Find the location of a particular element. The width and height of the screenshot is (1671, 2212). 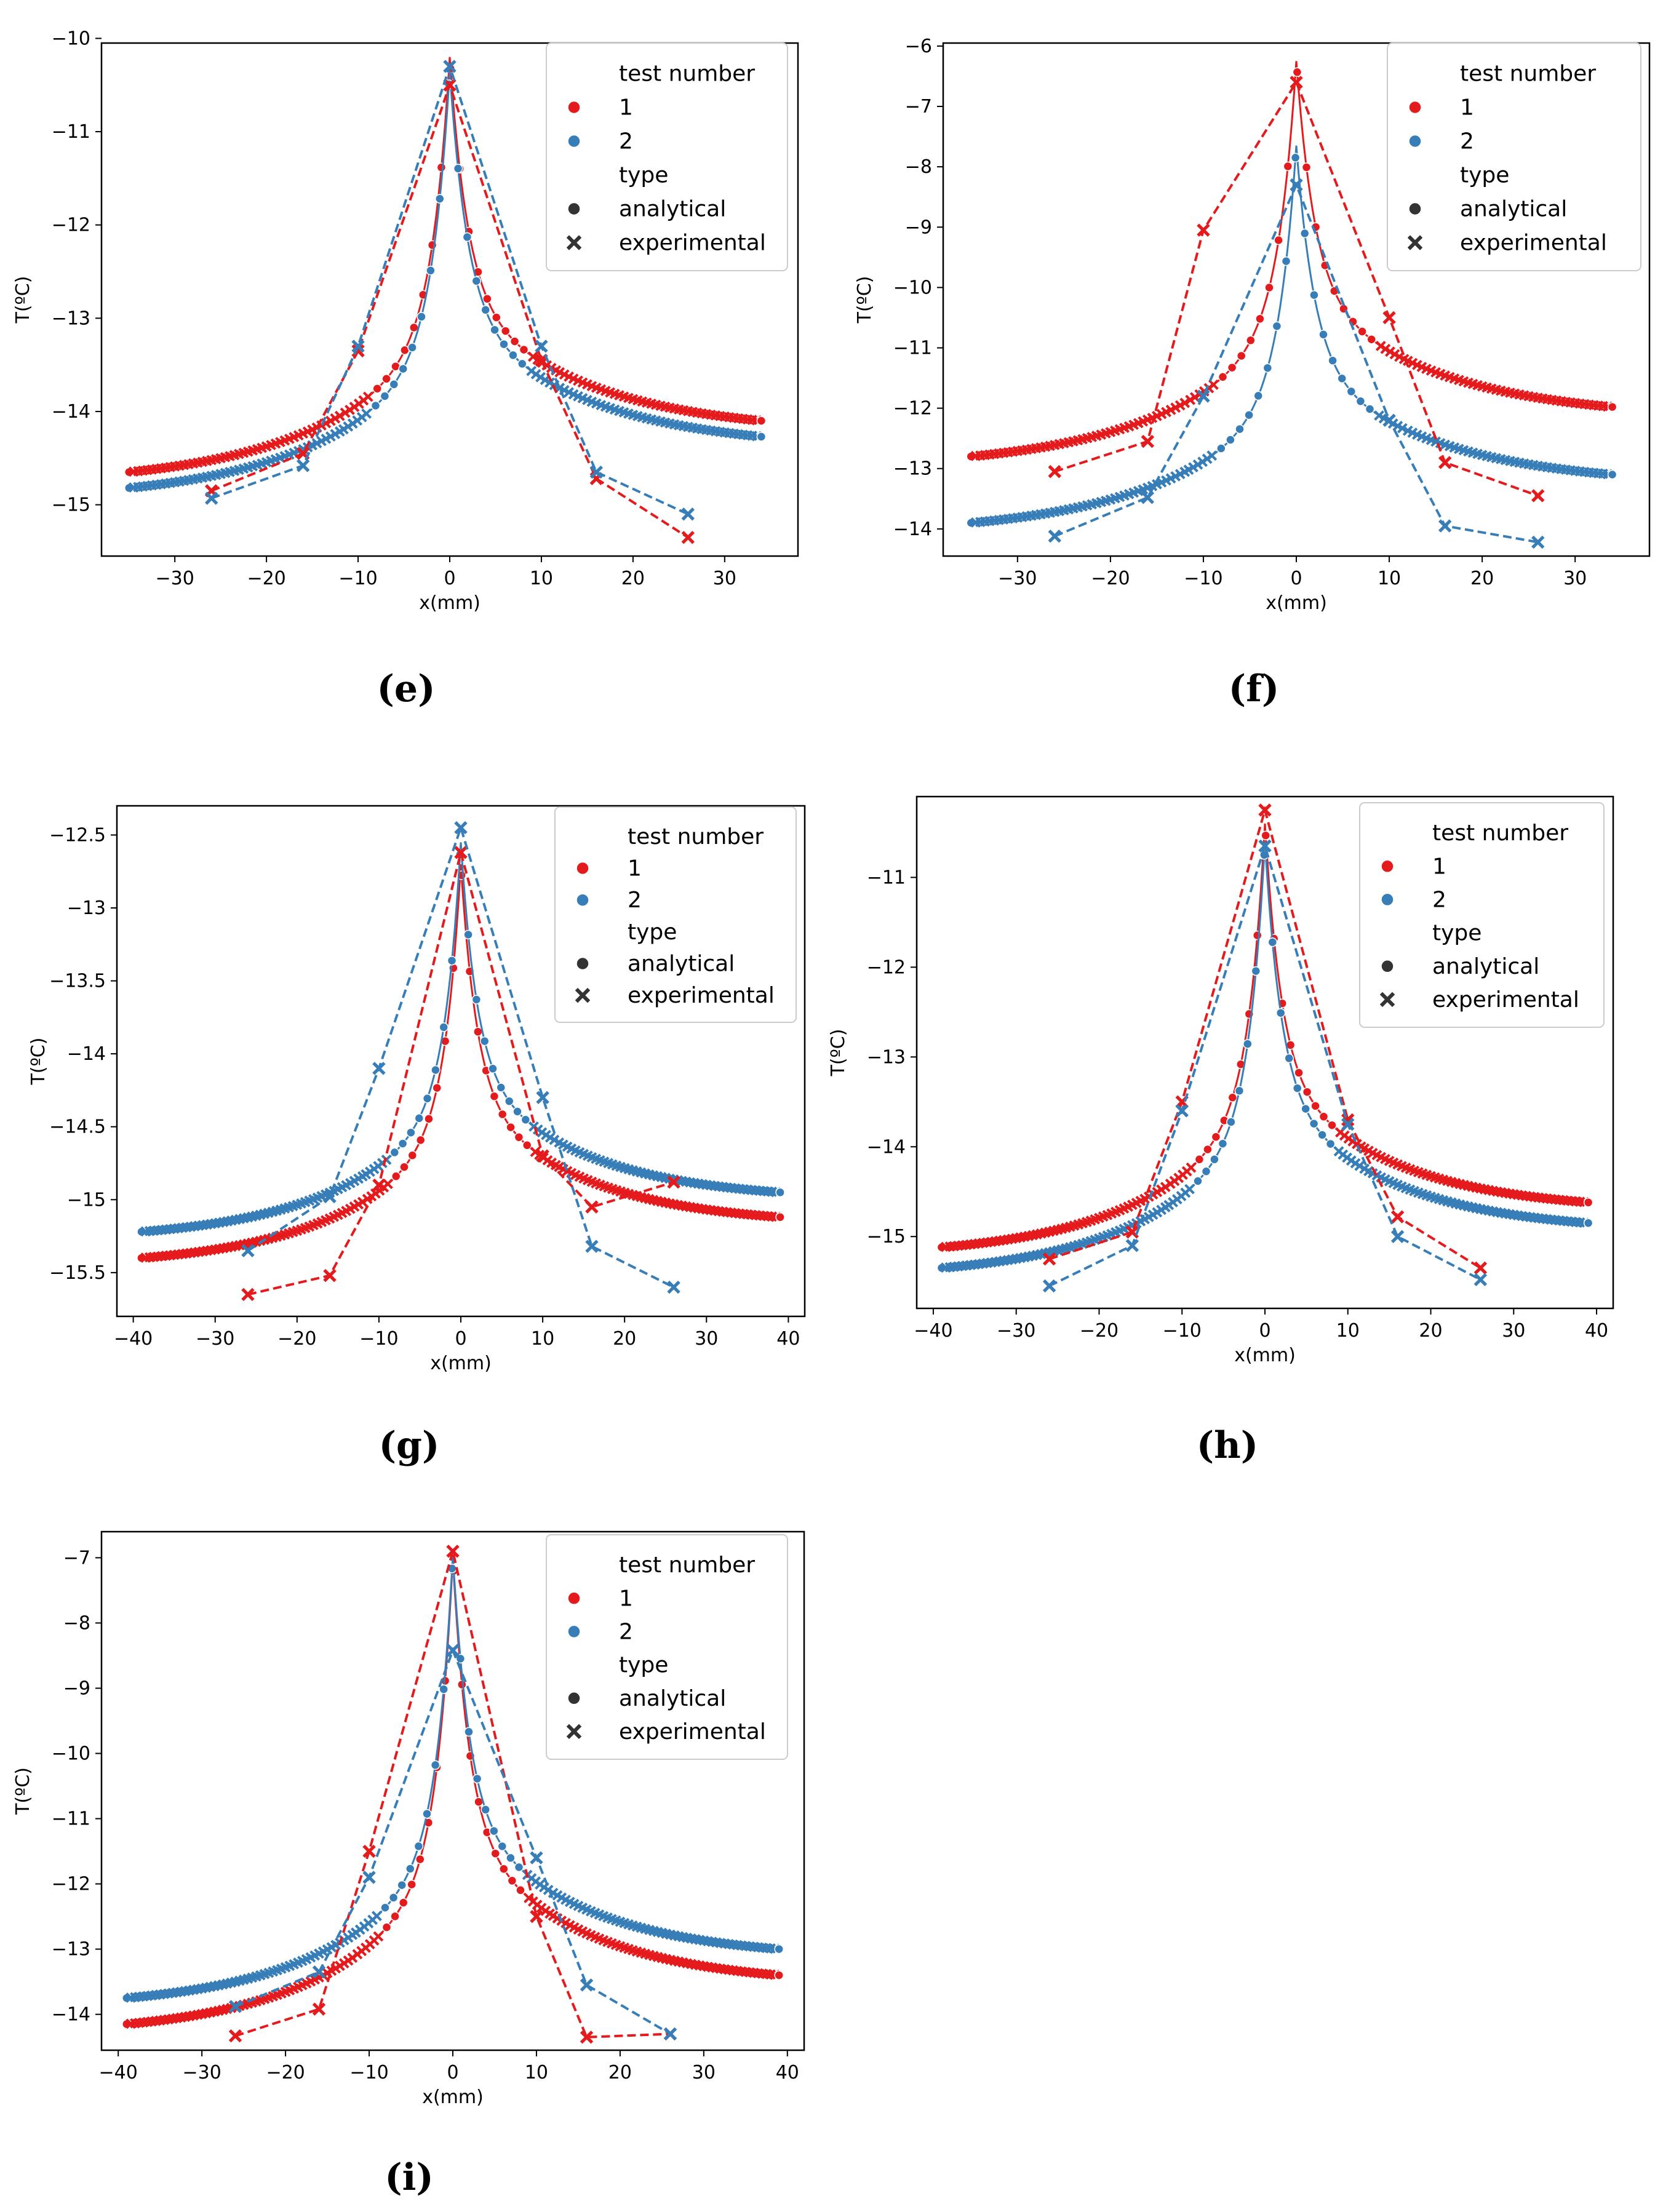

legend-text: experimental is located at coordinates (701, 995).